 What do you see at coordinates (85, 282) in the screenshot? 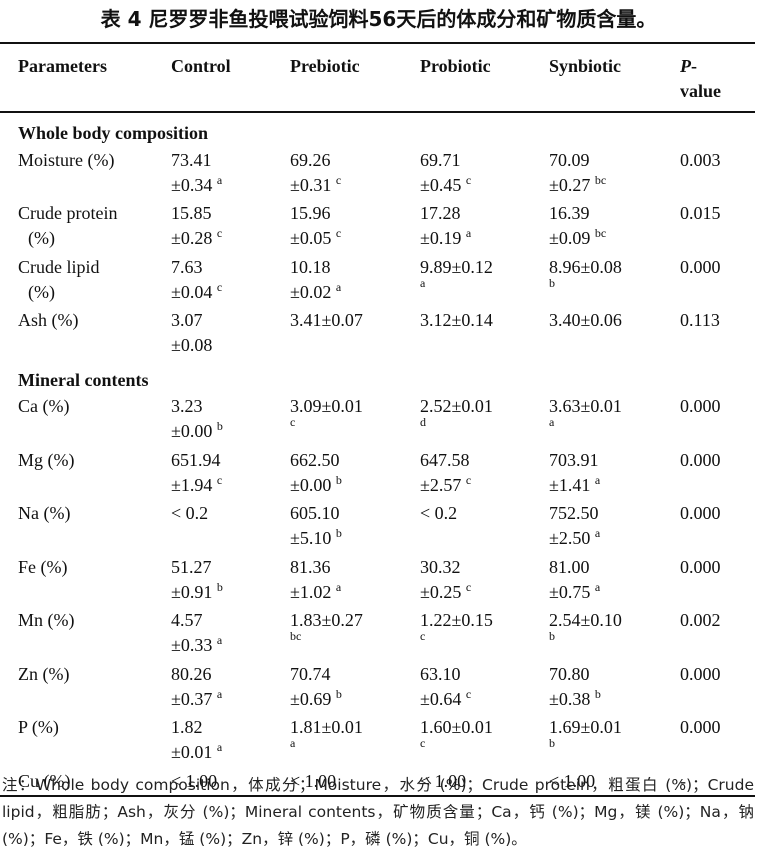
I see `parameter-cell: Crude lipid (%)` at bounding box center [85, 282].